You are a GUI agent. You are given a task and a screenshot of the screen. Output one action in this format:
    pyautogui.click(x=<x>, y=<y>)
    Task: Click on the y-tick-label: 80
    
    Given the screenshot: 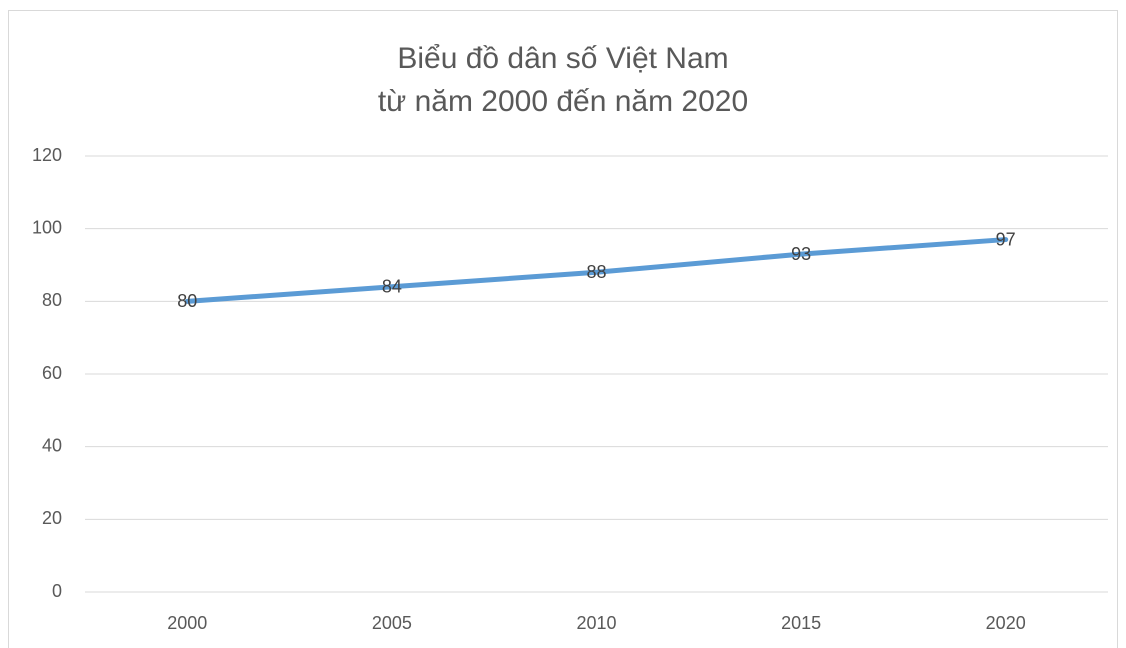 What is the action you would take?
    pyautogui.click(x=52, y=300)
    